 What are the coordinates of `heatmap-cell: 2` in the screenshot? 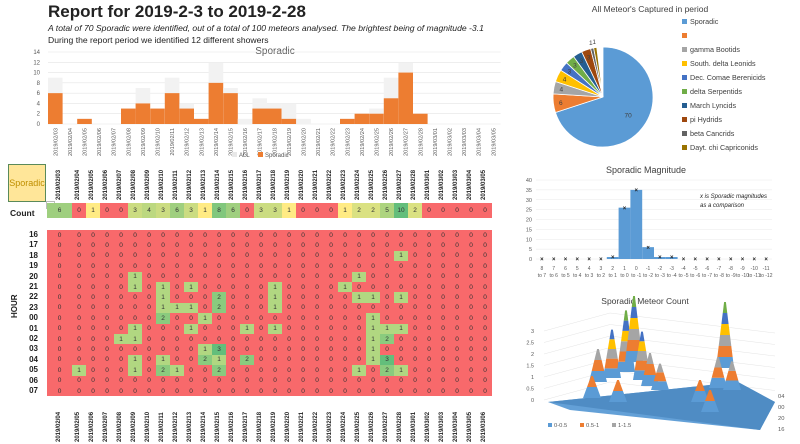 It's located at (387, 339).